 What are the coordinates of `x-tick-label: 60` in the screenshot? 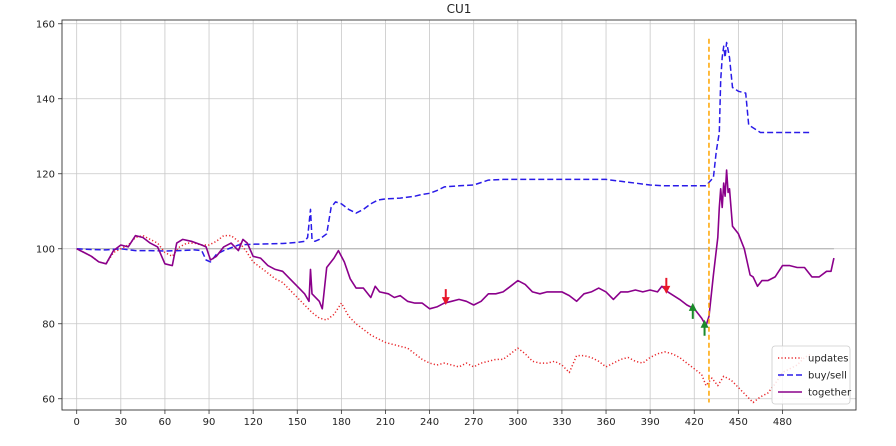 It's located at (165, 422).